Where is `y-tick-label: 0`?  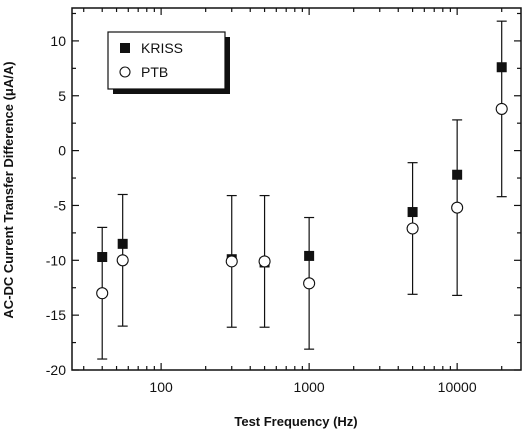 y-tick-label: 0 is located at coordinates (62, 151).